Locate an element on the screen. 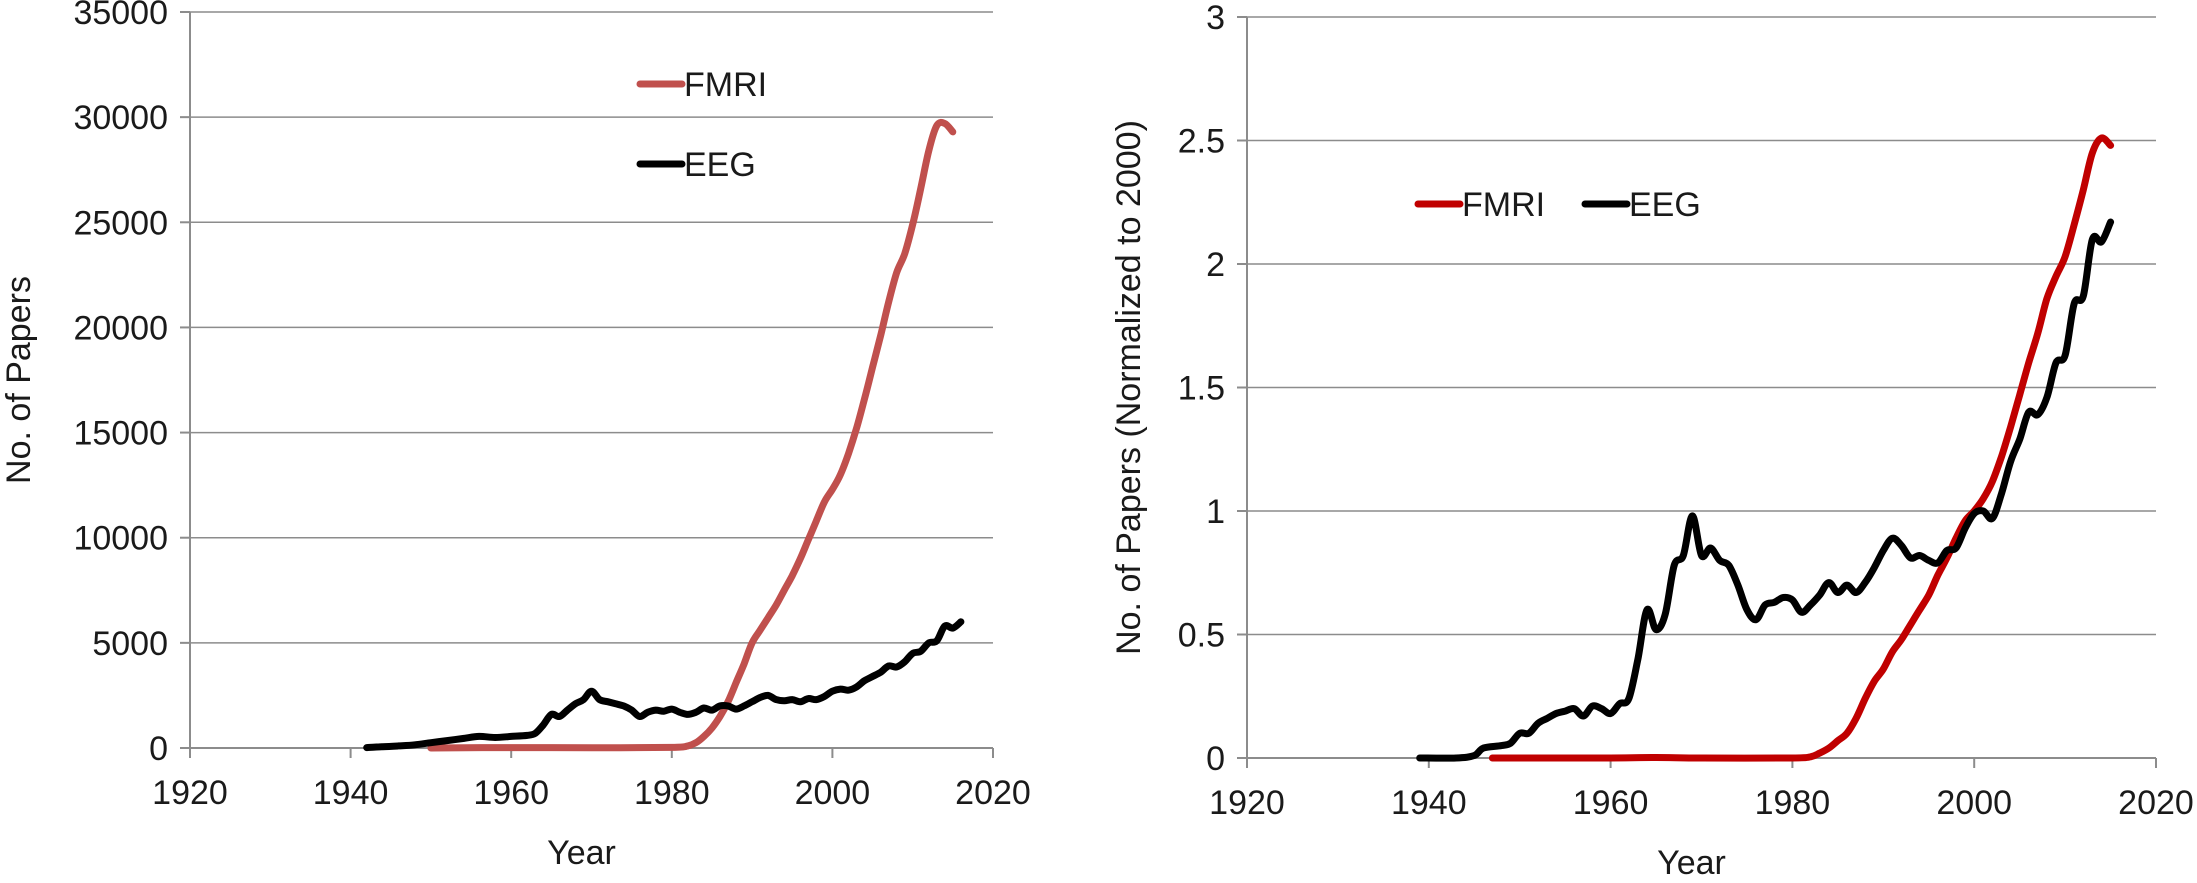  y-tick-label: 3 is located at coordinates (1215, 18).